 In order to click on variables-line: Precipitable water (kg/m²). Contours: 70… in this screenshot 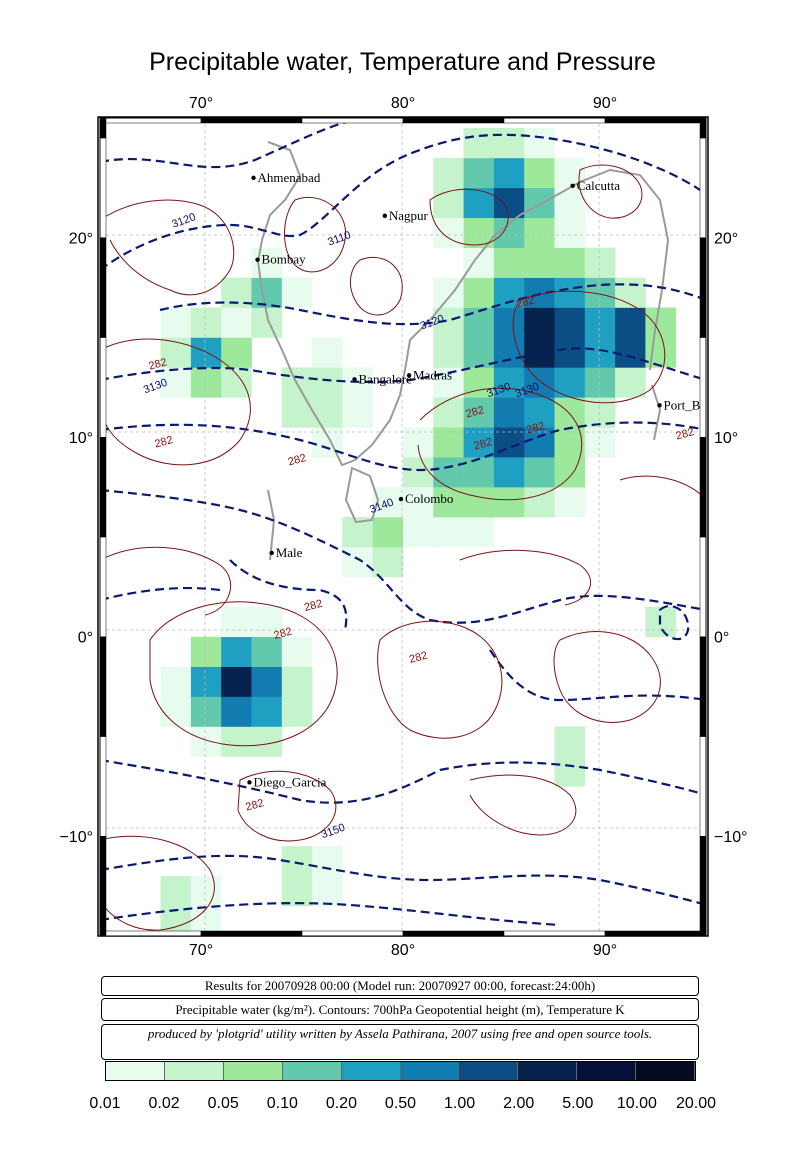, I will do `click(400, 1009)`.